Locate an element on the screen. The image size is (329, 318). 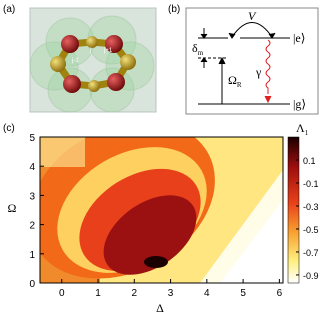
colorbar-tick-label: -0.9 is located at coordinates (311, 276).